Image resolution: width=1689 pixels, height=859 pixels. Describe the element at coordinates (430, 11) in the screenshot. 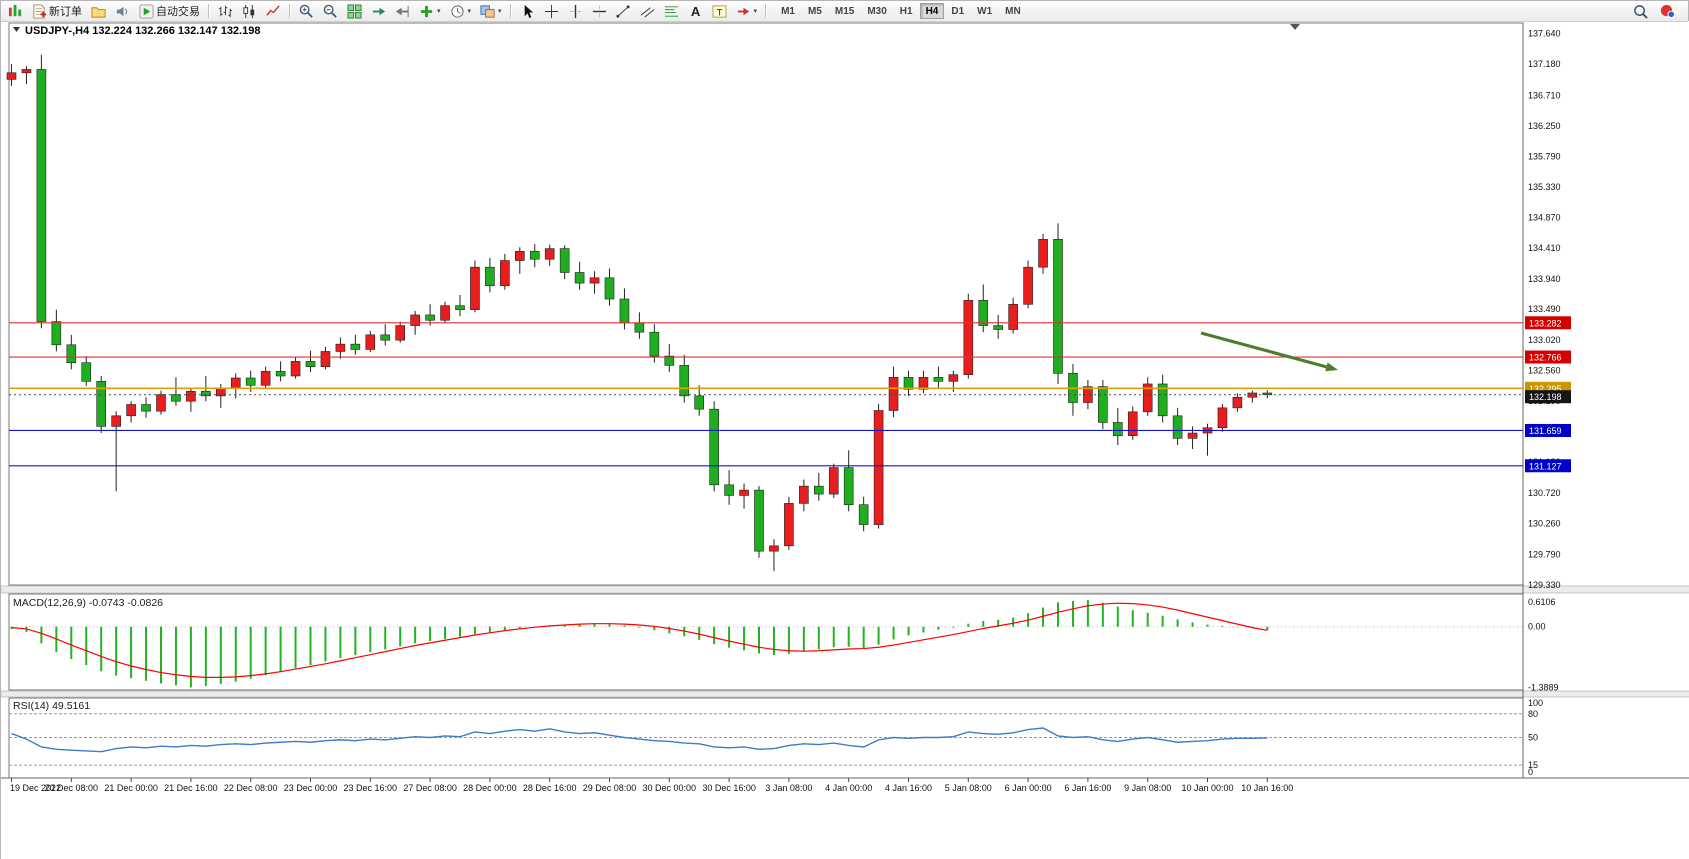

I see `indicators-button: ▾` at that location.